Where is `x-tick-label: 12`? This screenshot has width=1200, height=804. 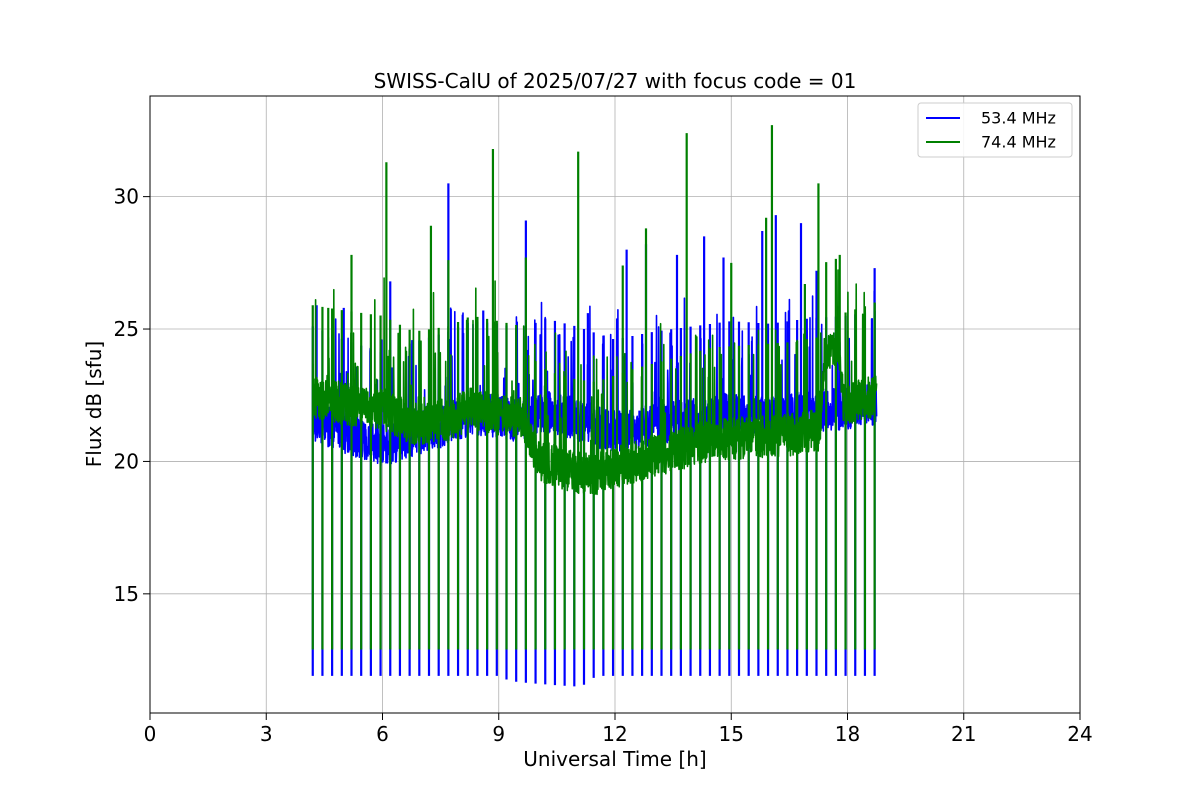 x-tick-label: 12 is located at coordinates (614, 734).